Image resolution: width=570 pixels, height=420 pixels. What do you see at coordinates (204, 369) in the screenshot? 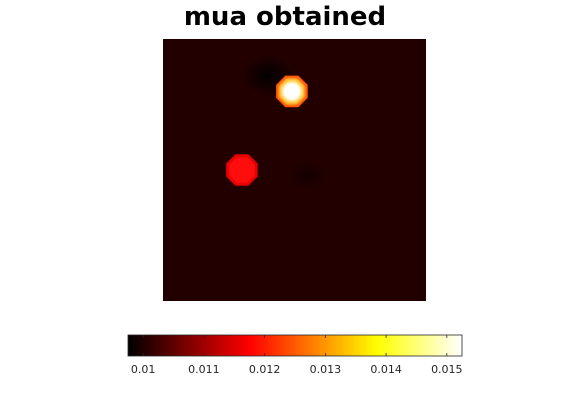
I see `colorbar-tick-label: 0.011` at bounding box center [204, 369].